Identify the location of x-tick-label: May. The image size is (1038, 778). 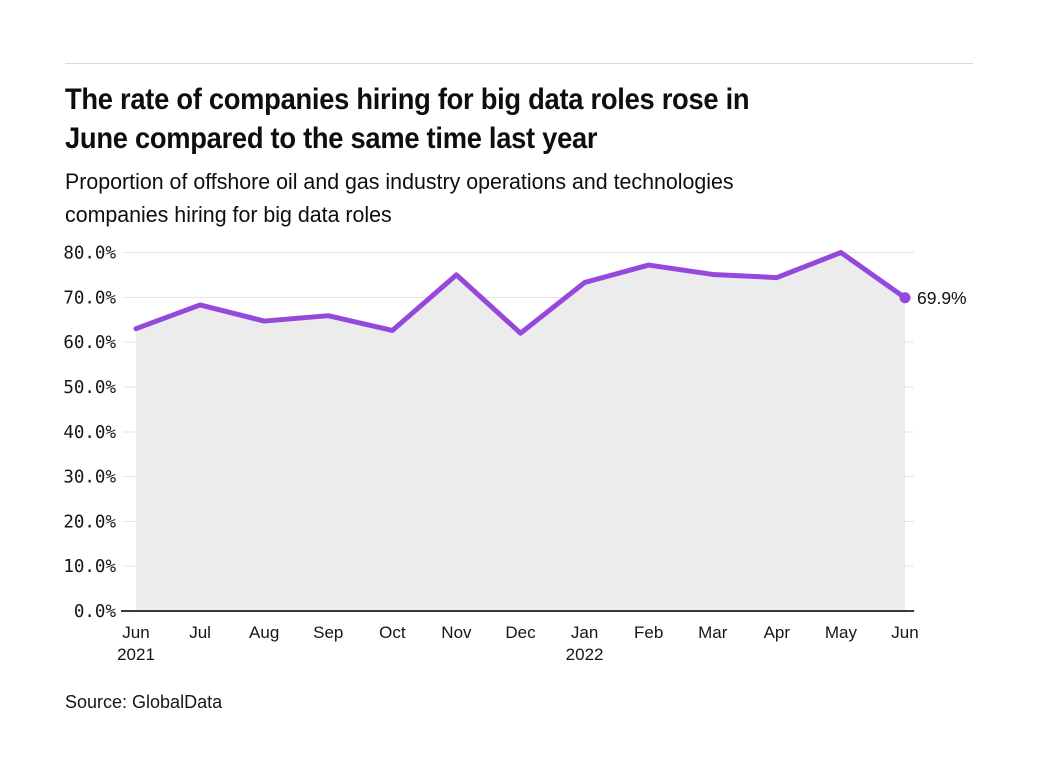
(841, 632).